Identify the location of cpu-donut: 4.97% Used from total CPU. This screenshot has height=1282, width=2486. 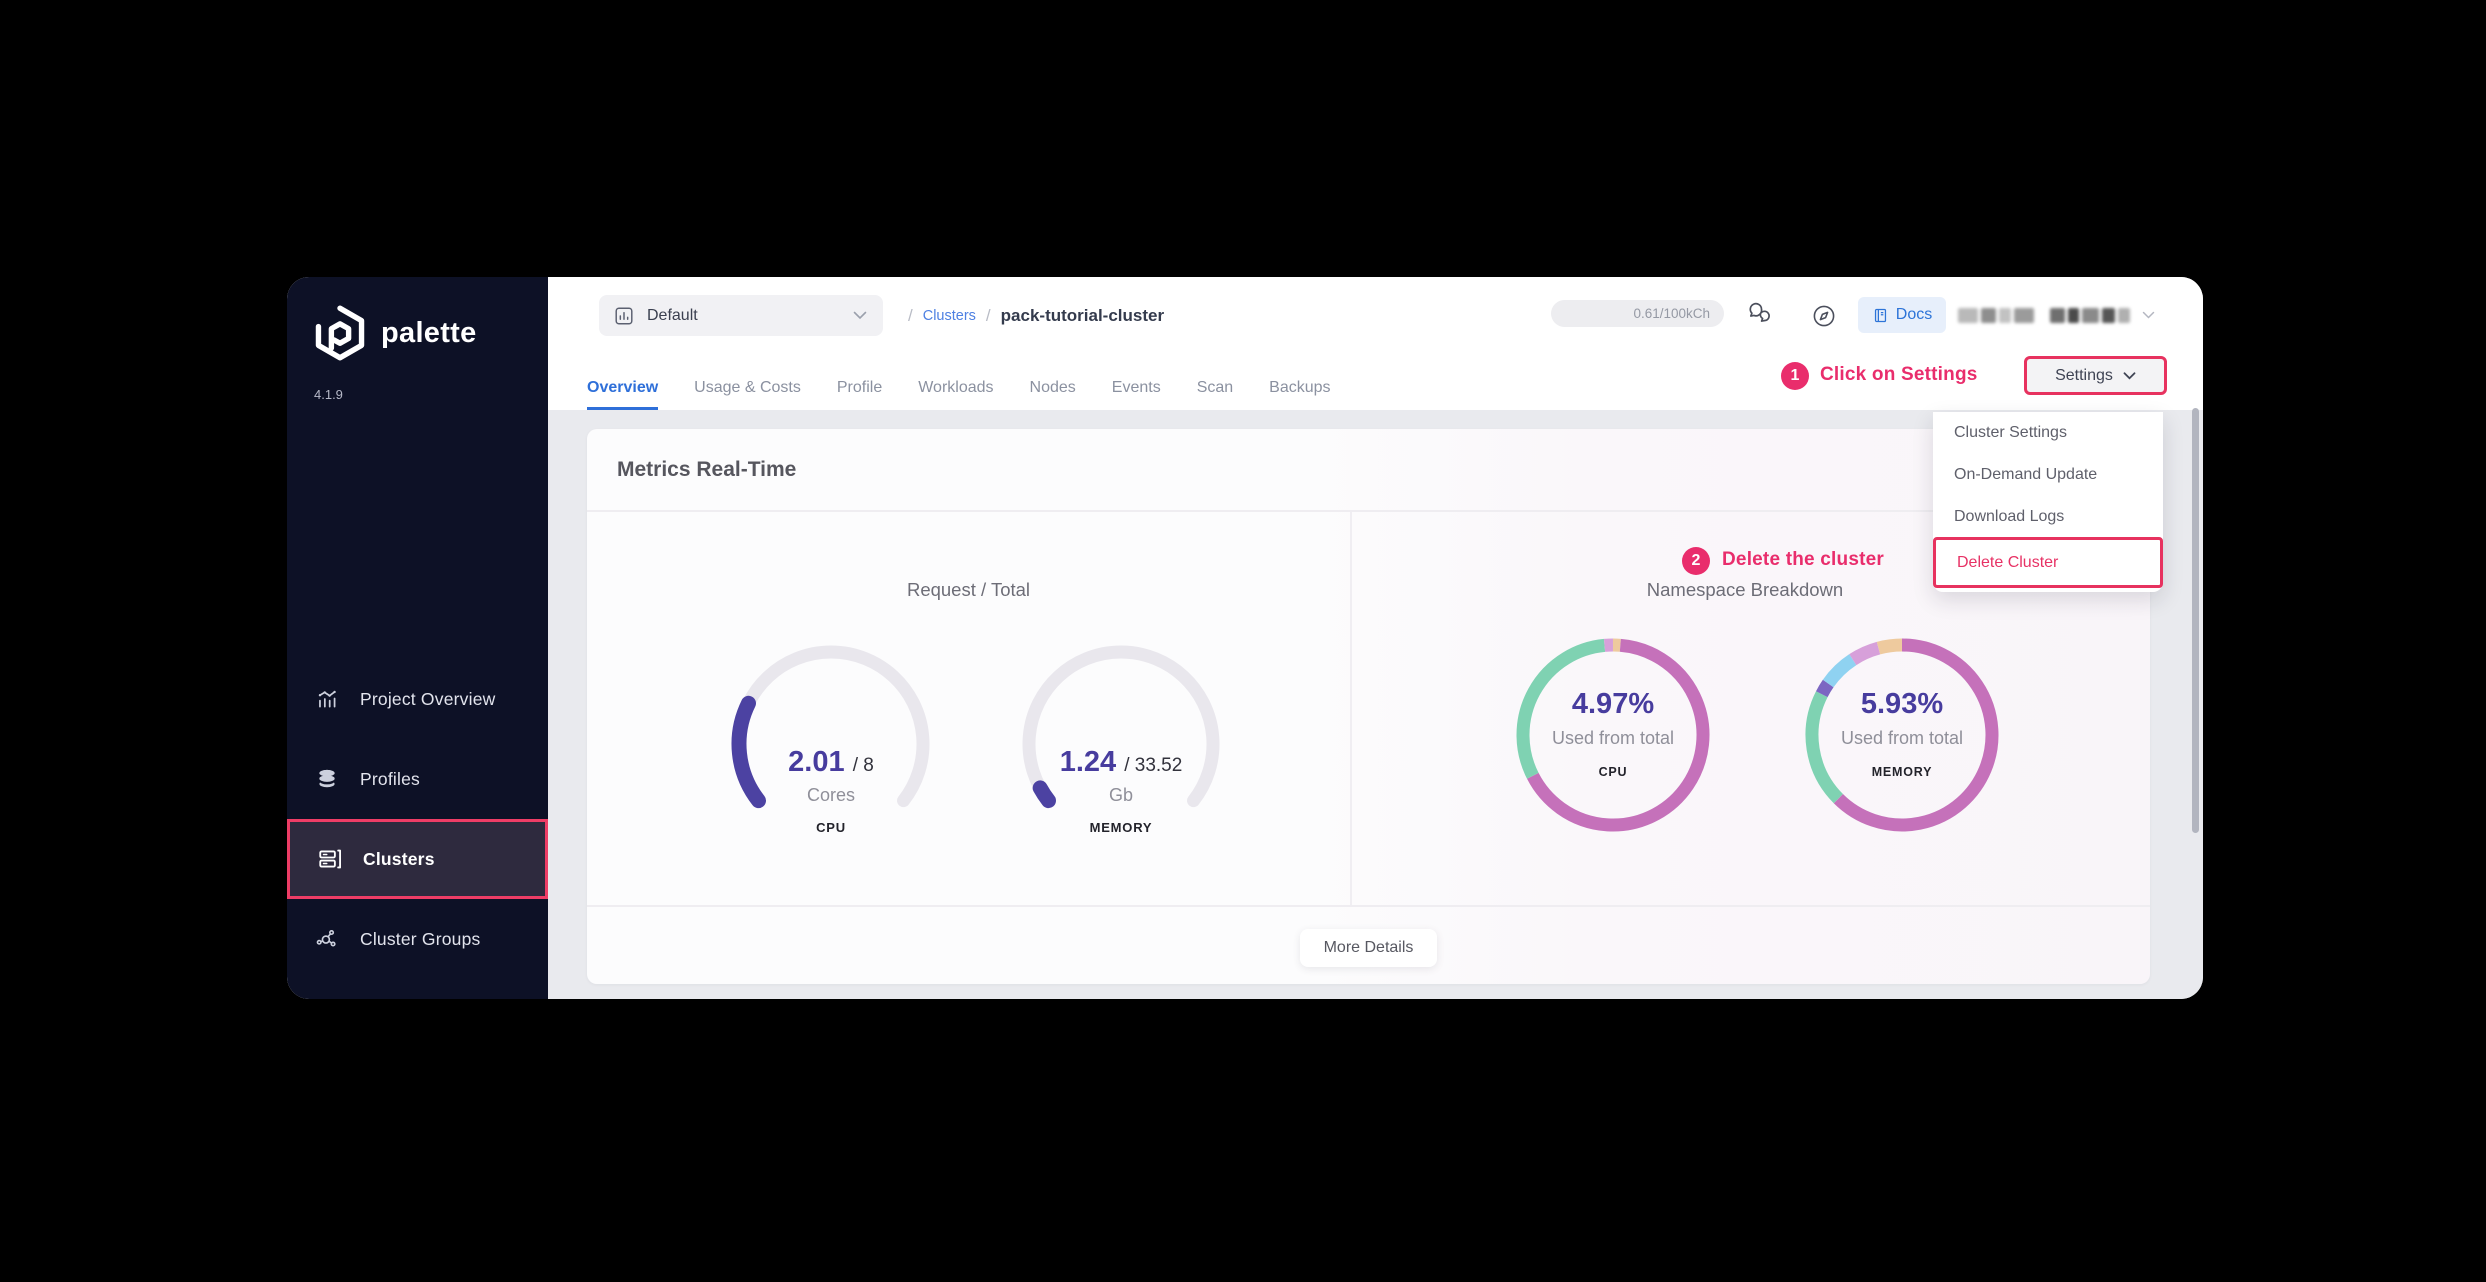
(1613, 735).